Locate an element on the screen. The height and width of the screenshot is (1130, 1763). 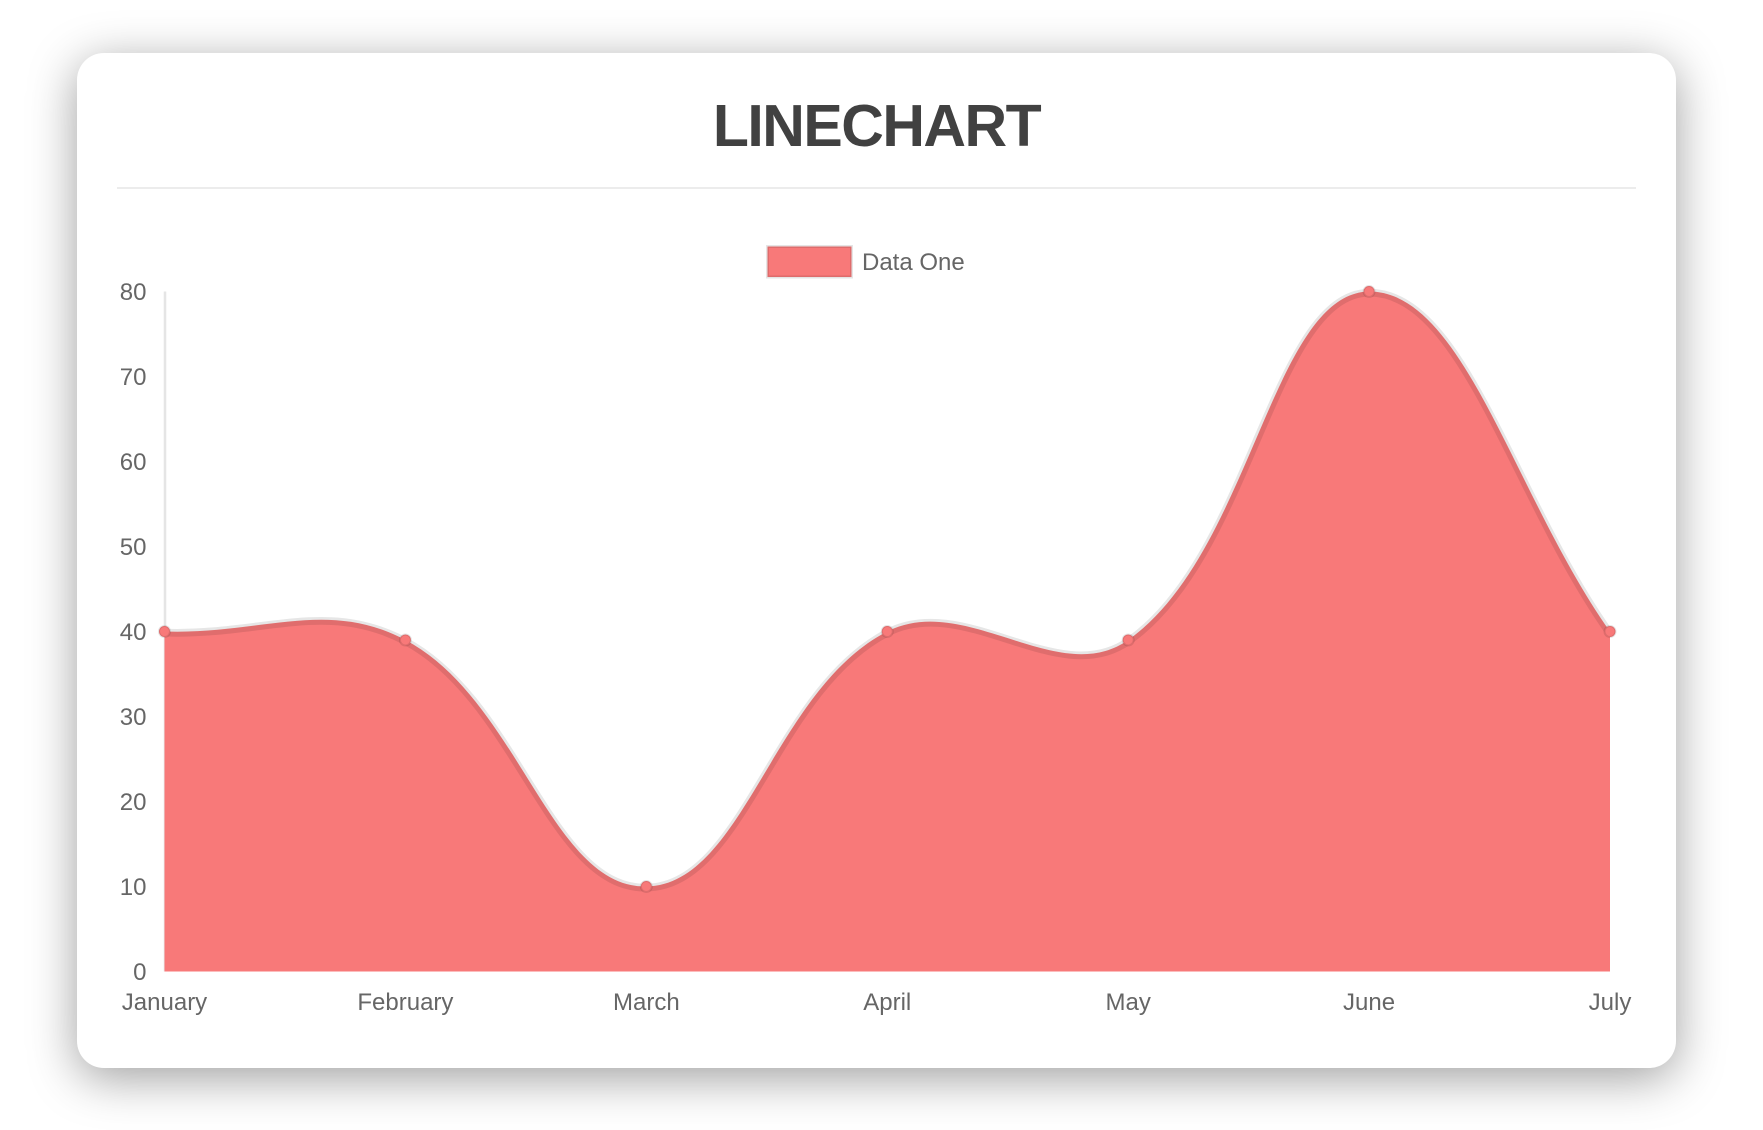
svg-text: May is located at coordinates (1127, 1002).